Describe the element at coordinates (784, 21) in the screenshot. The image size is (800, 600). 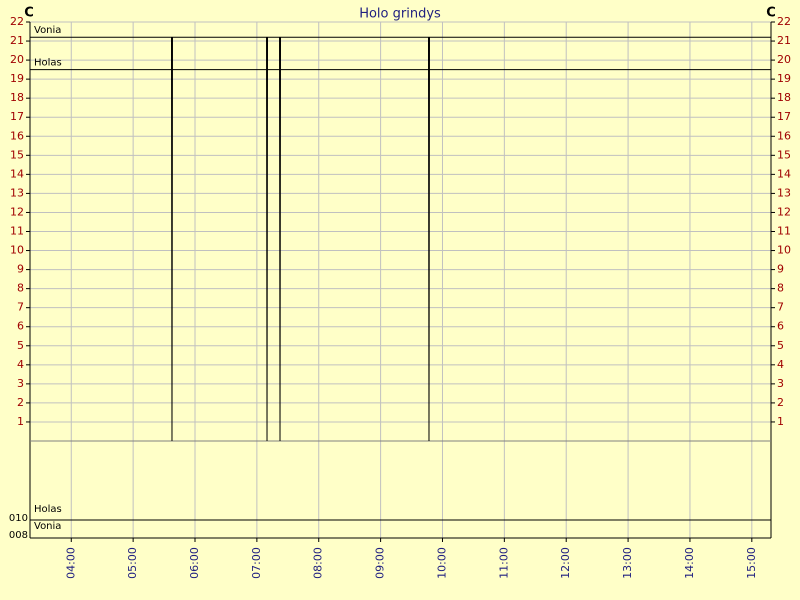
I see `y2-tick-label: 22` at that location.